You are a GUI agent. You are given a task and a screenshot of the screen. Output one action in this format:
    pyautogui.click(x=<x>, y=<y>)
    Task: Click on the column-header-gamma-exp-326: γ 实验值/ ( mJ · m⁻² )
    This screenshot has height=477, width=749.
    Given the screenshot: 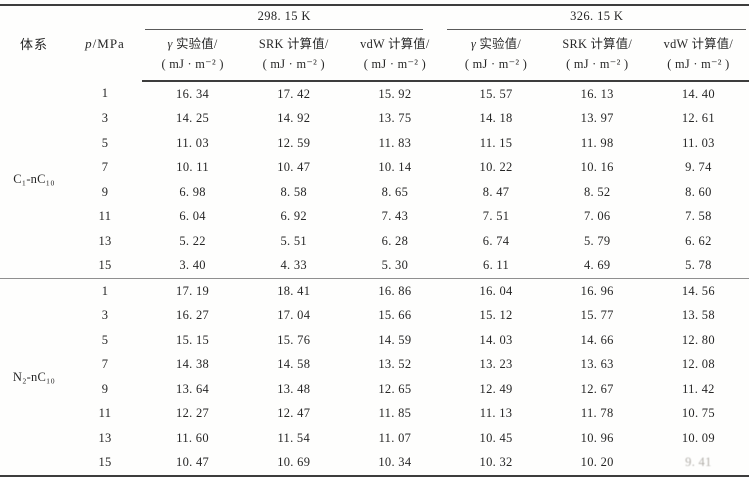 What is the action you would take?
    pyautogui.click(x=496, y=56)
    